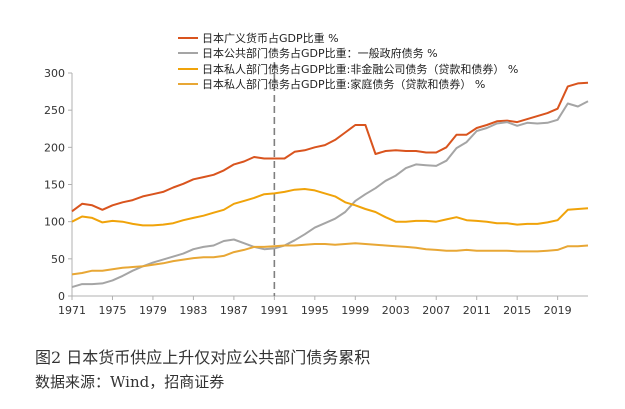 The width and height of the screenshot is (625, 409). What do you see at coordinates (54, 222) in the screenshot?
I see `y-tick-label: 100` at bounding box center [54, 222].